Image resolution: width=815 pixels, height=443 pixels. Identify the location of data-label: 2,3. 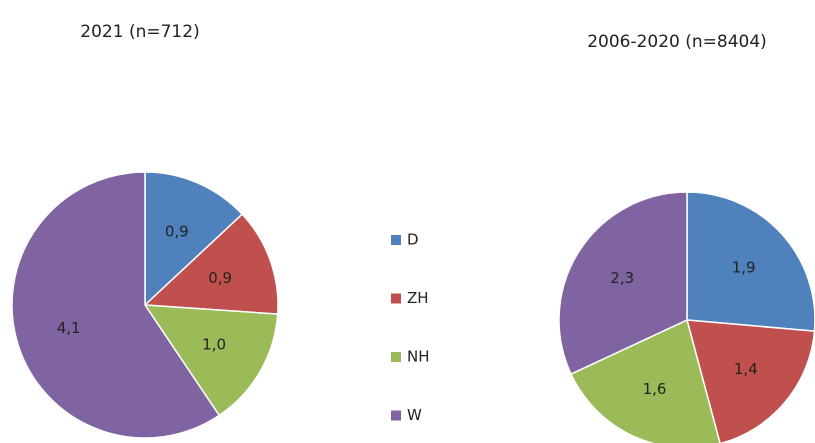
(622, 278).